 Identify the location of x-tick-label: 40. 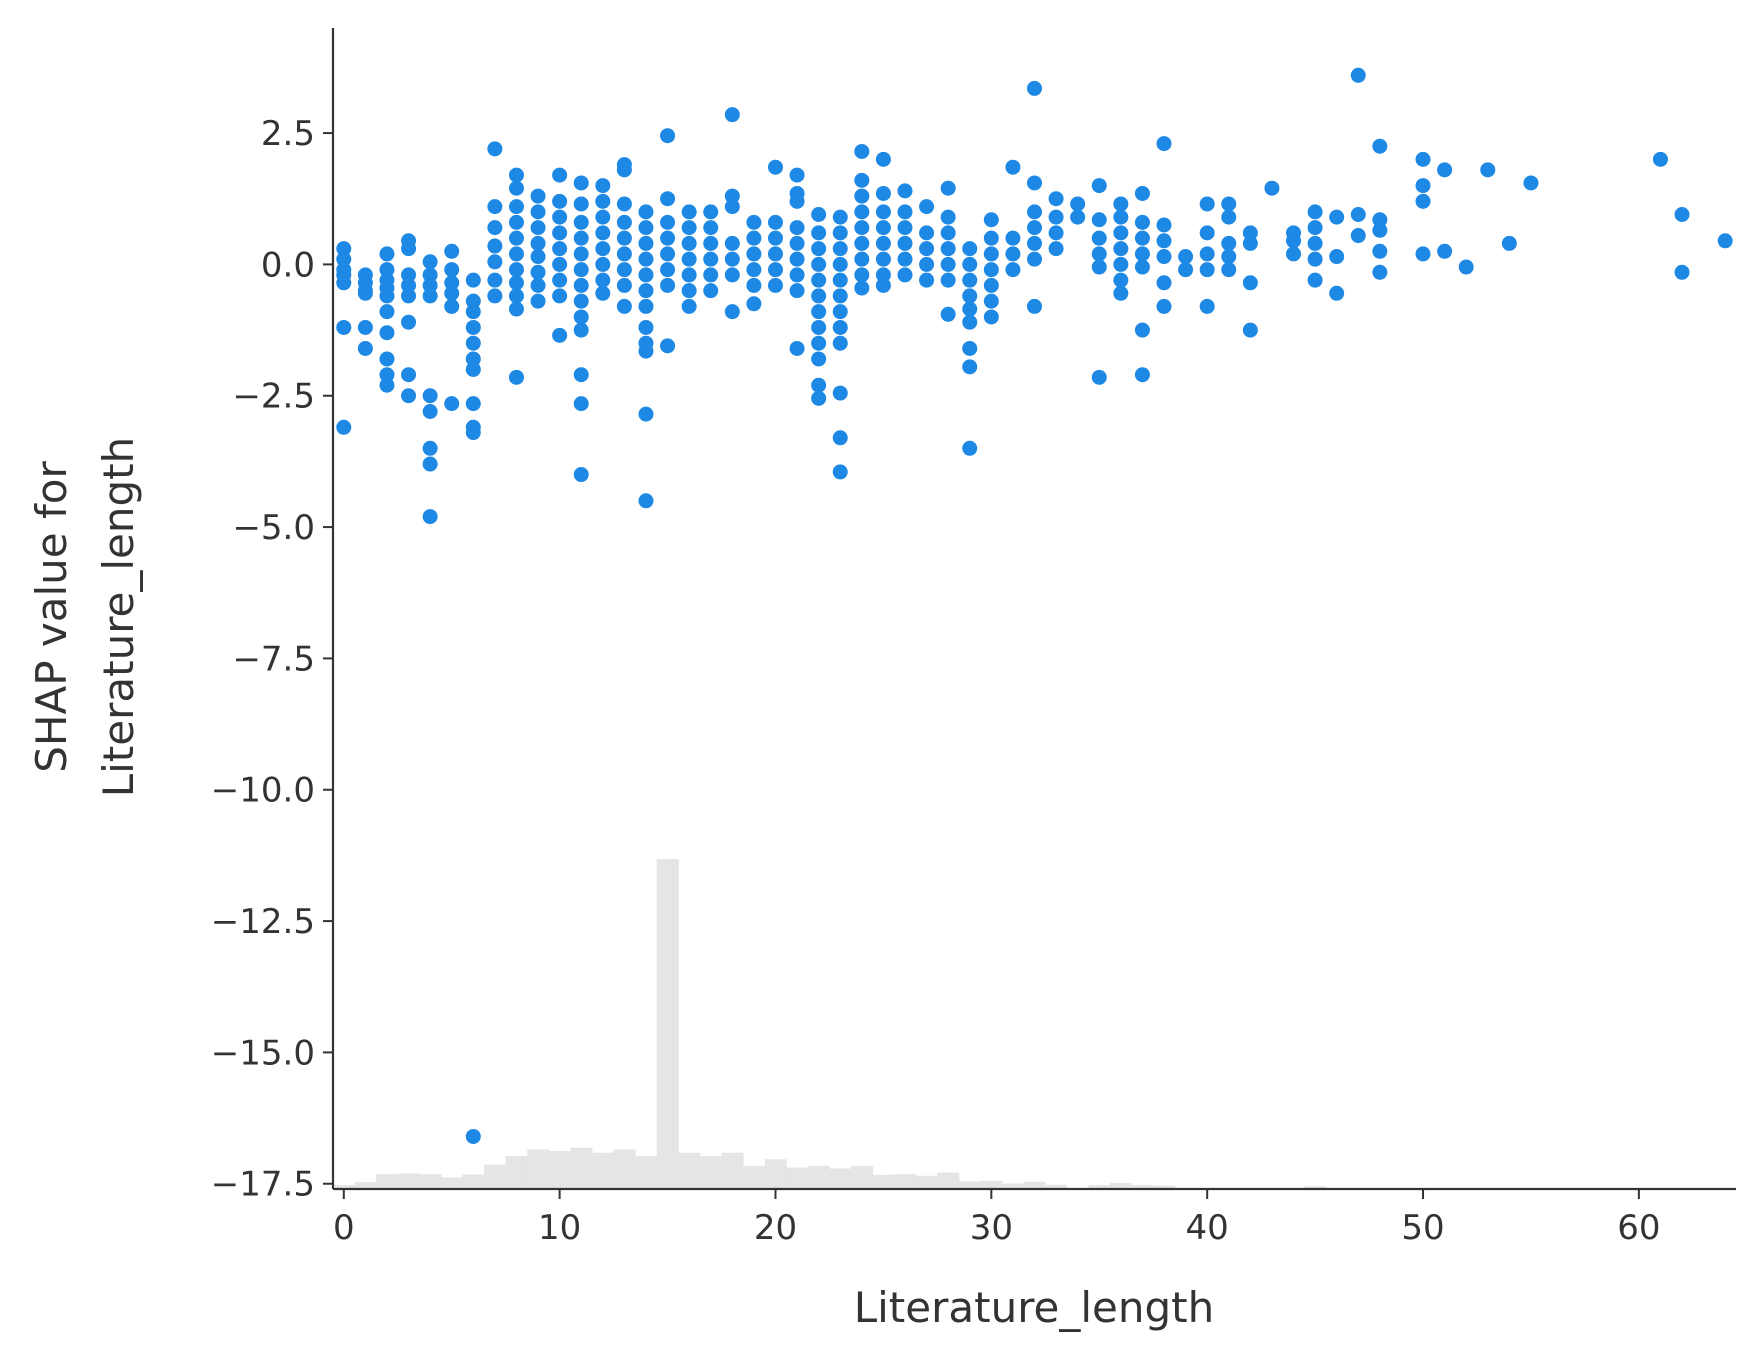
(1207, 1228).